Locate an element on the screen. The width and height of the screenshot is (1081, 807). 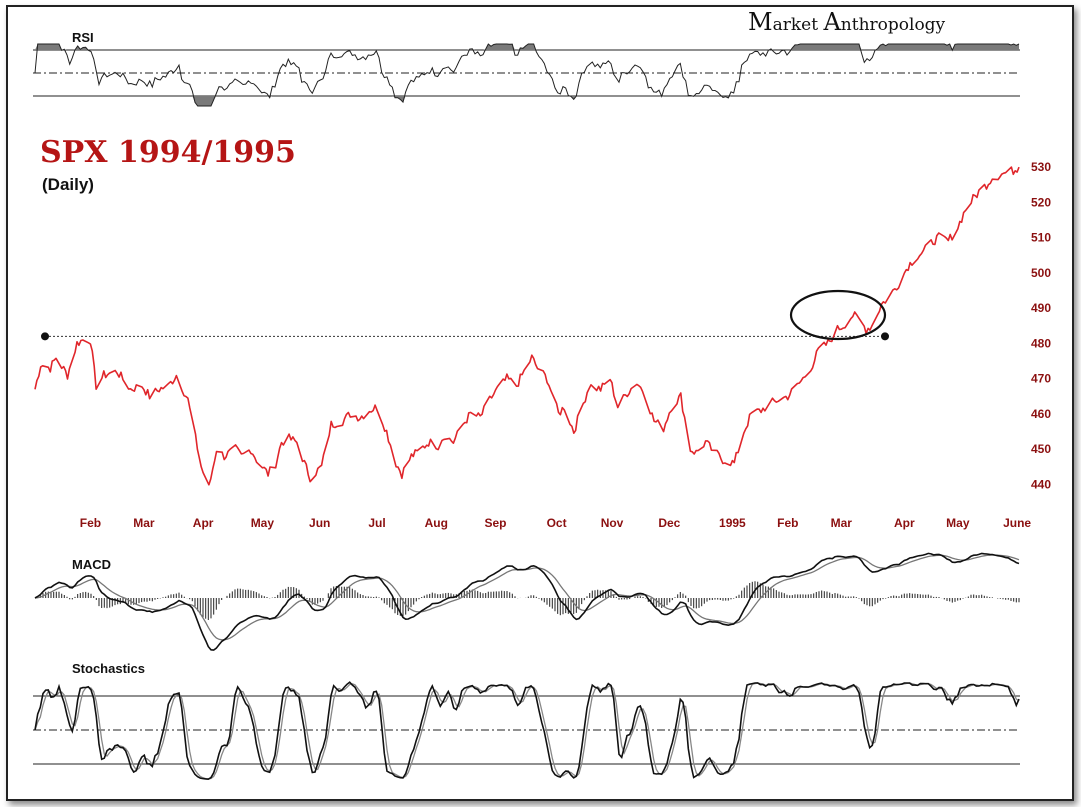
rsi-bands is located at coordinates (526, 73).